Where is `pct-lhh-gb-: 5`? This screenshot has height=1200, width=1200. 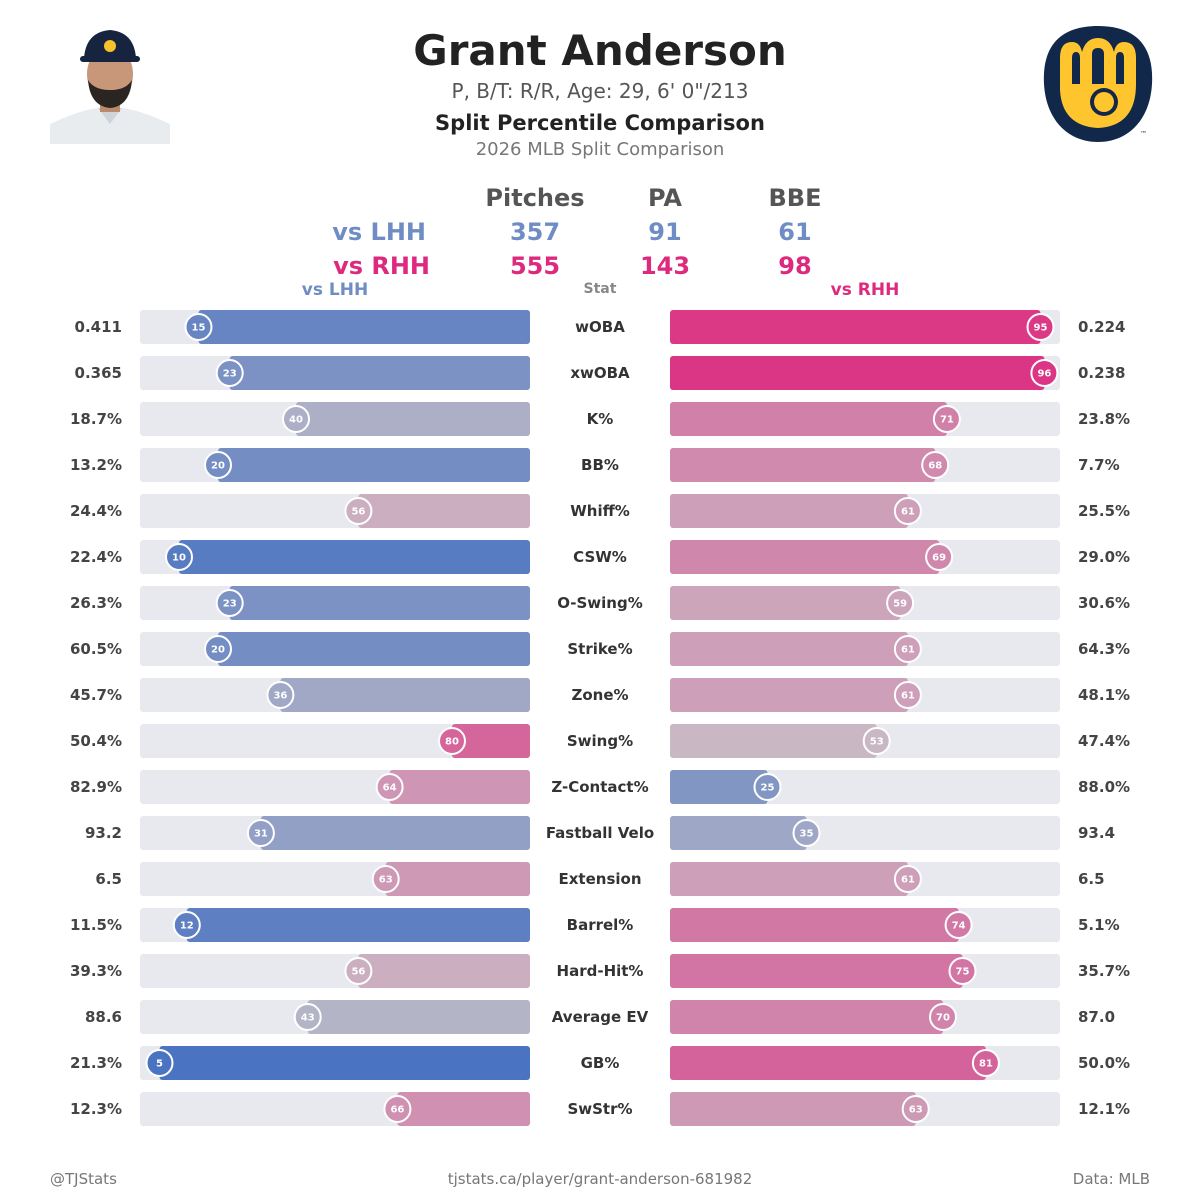
pct-lhh-gb-: 5 is located at coordinates (159, 1064).